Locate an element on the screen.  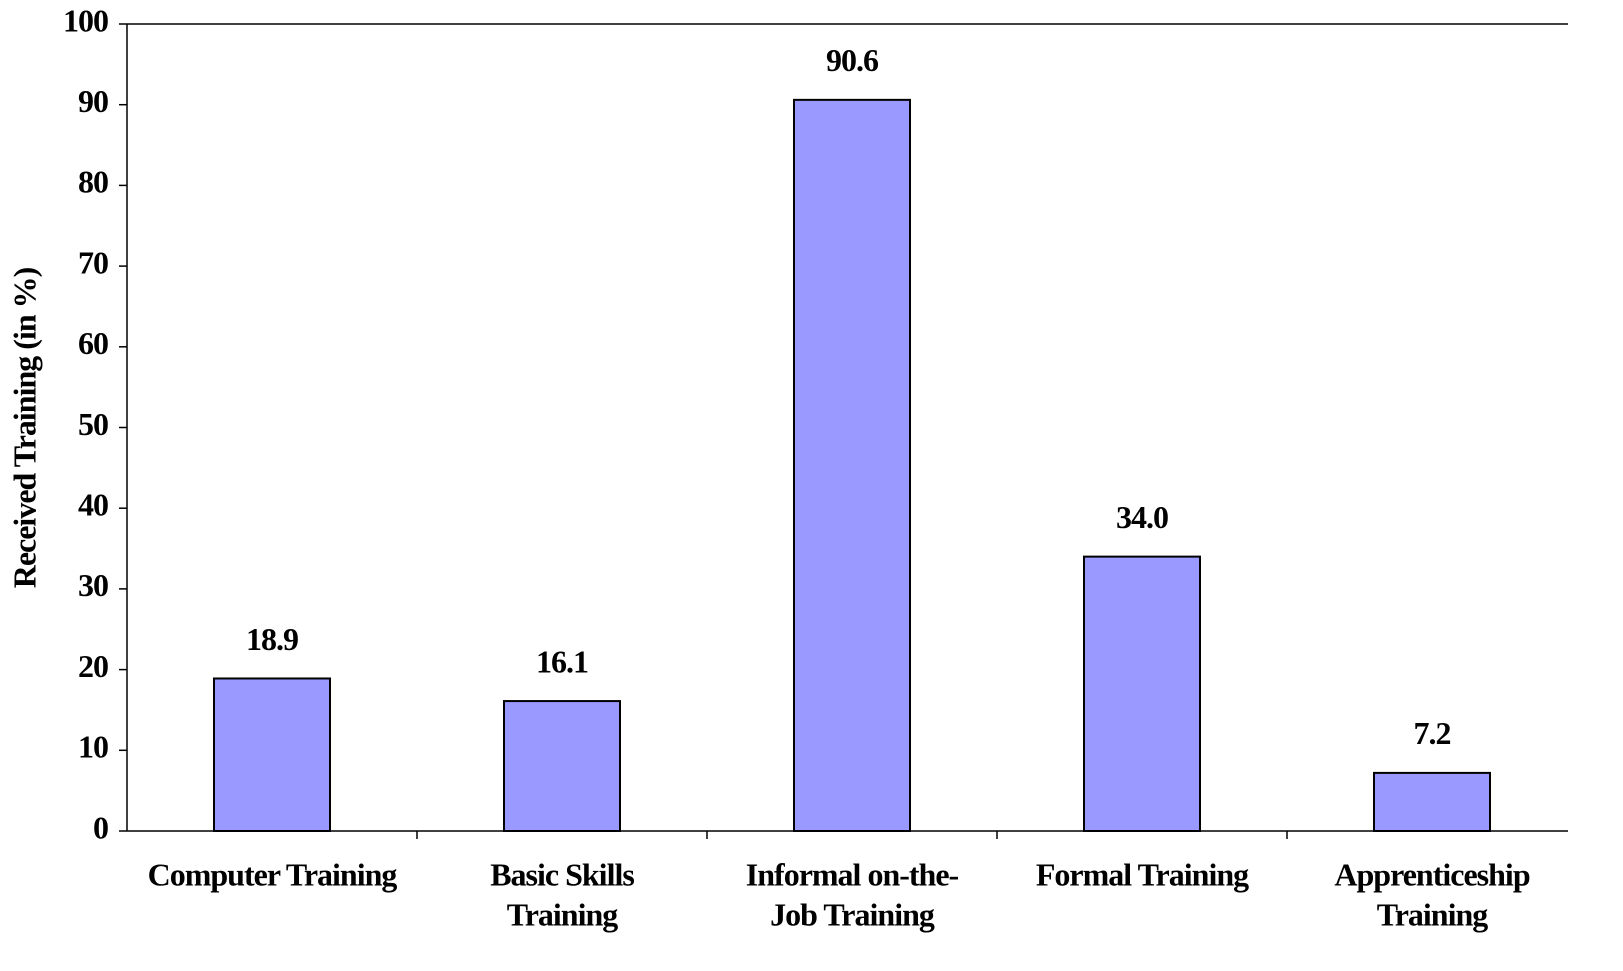
y-tick-label: 70 is located at coordinates (93, 262).